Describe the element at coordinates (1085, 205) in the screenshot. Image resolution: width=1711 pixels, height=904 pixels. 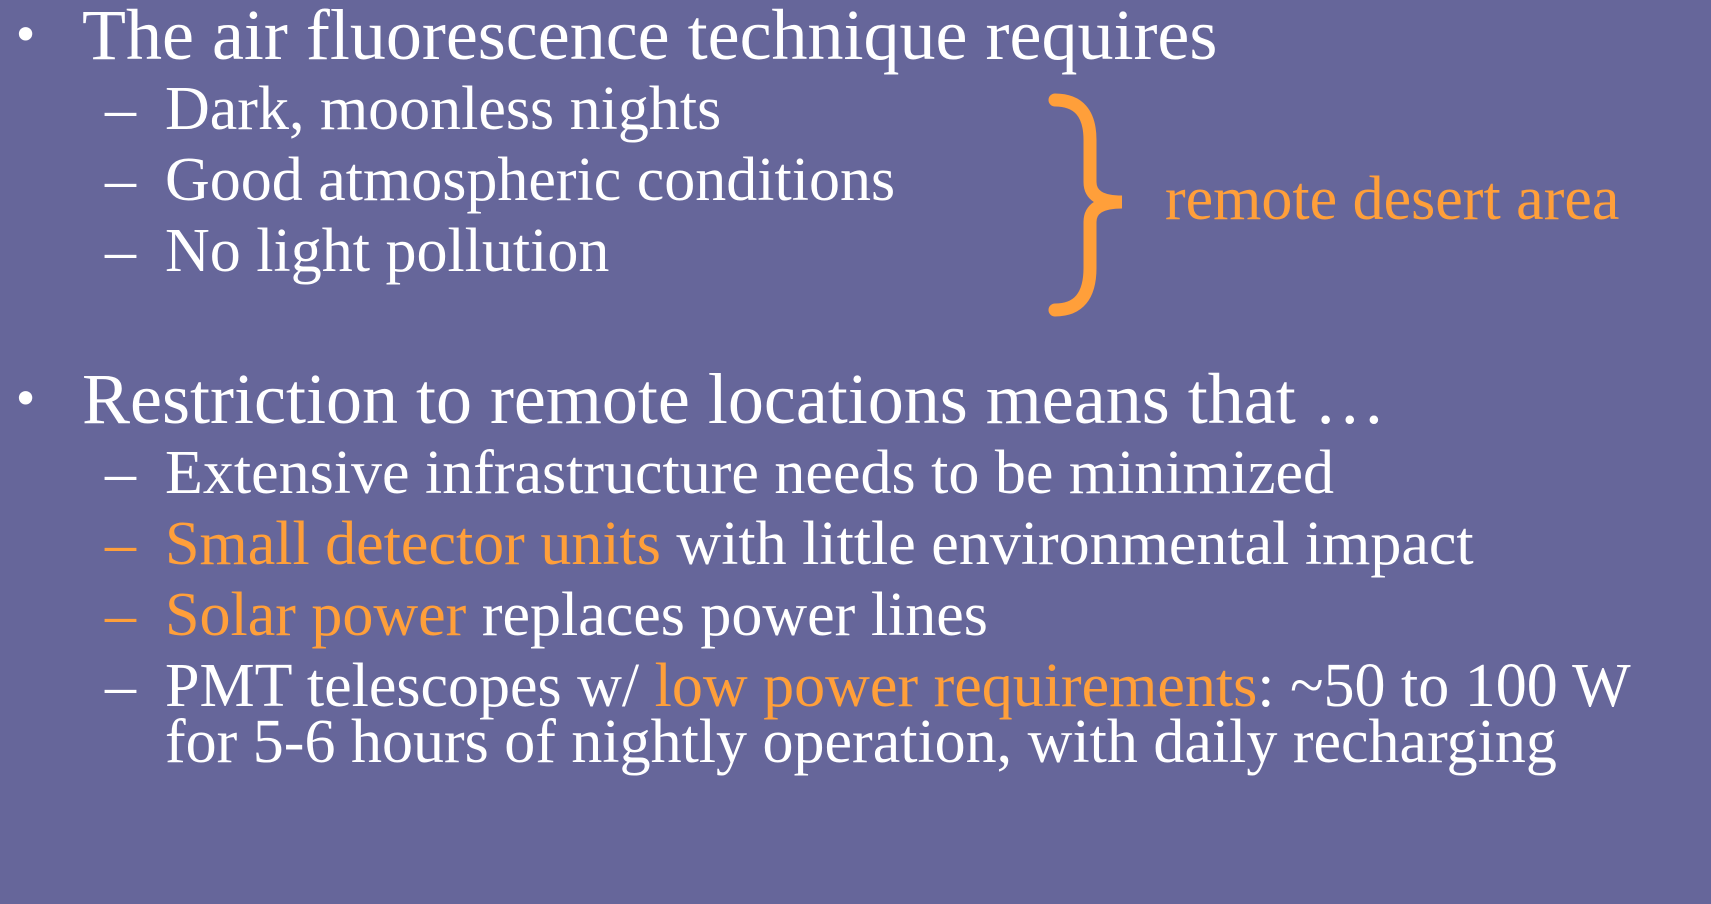
I see `brace` at that location.